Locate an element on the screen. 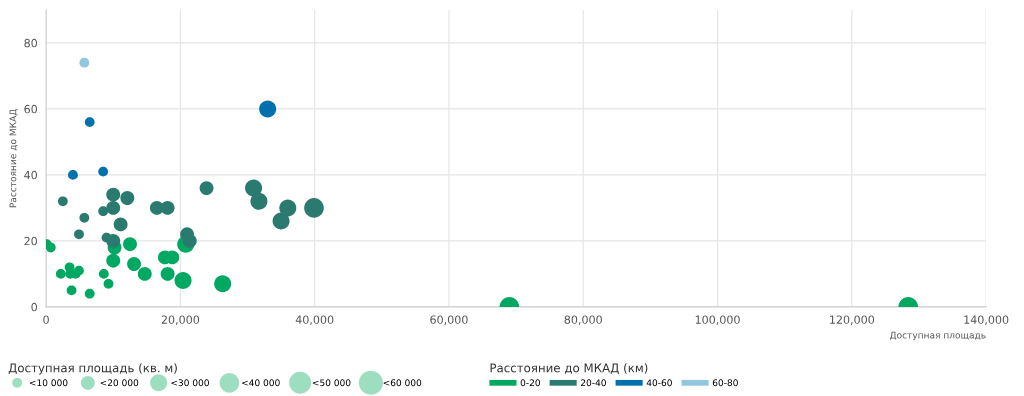 The image size is (1024, 396). x-axis-title: Доступная площадь is located at coordinates (937, 336).